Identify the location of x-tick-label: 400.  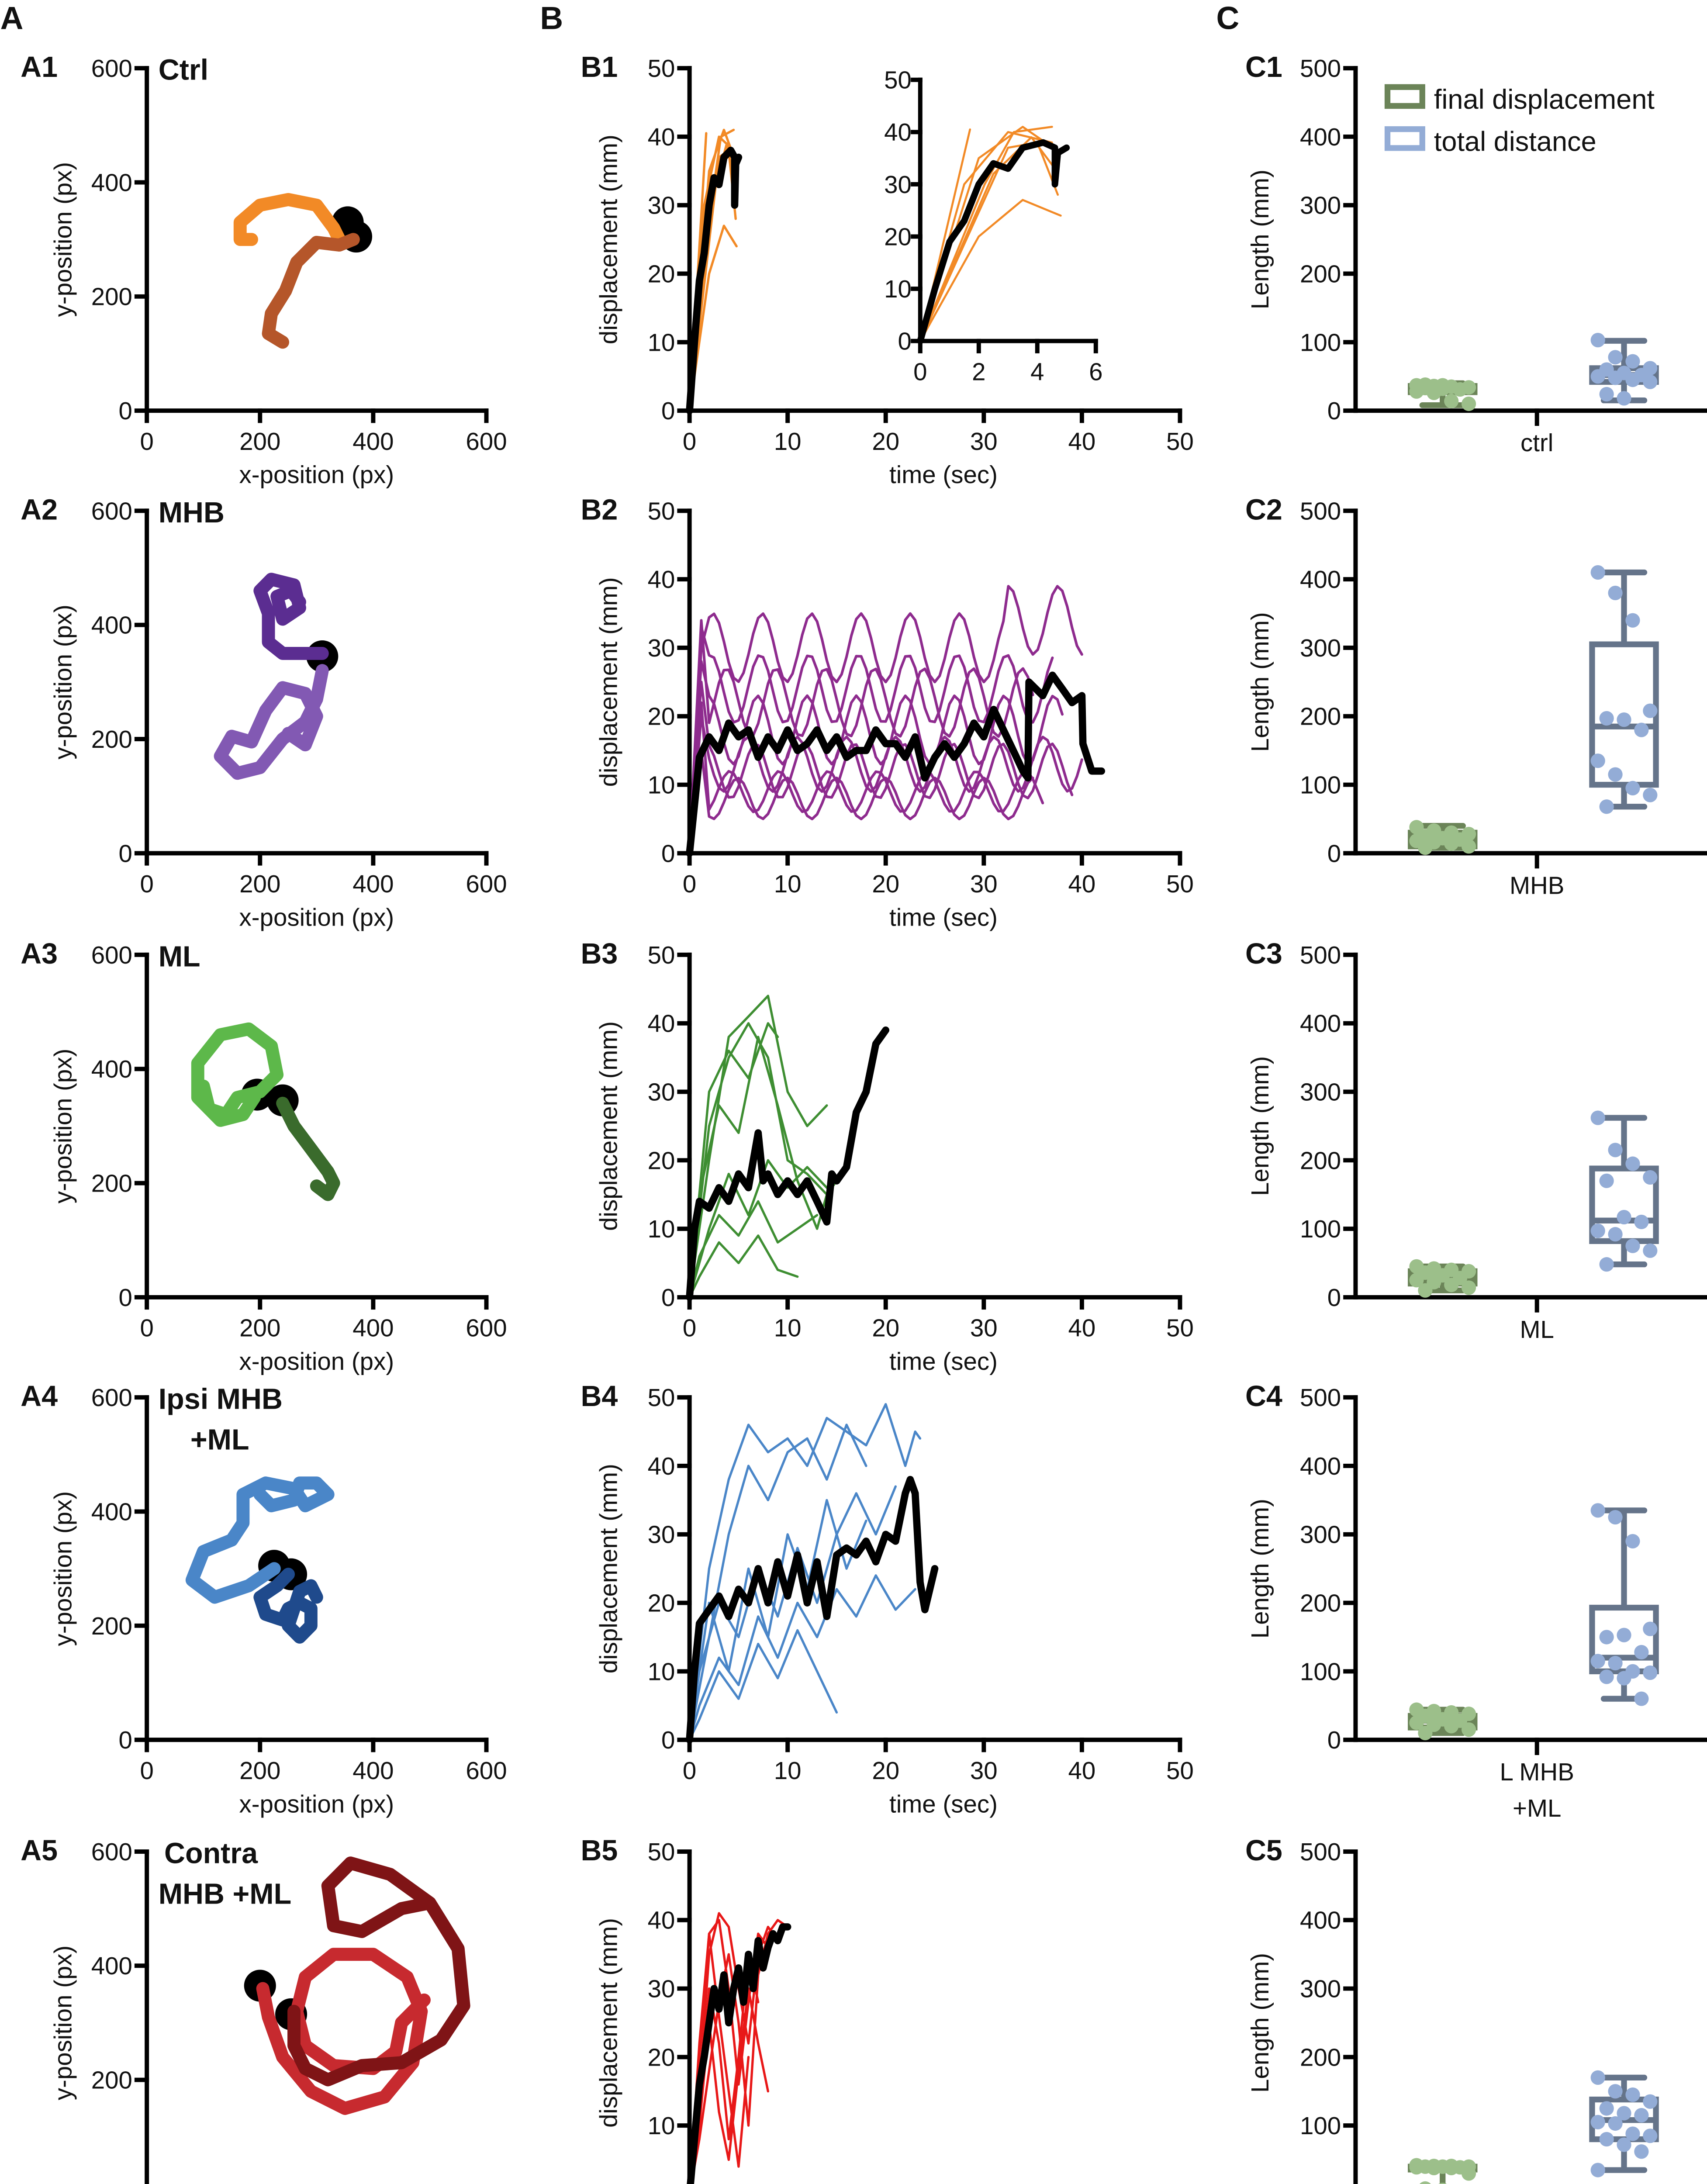
(373, 1770).